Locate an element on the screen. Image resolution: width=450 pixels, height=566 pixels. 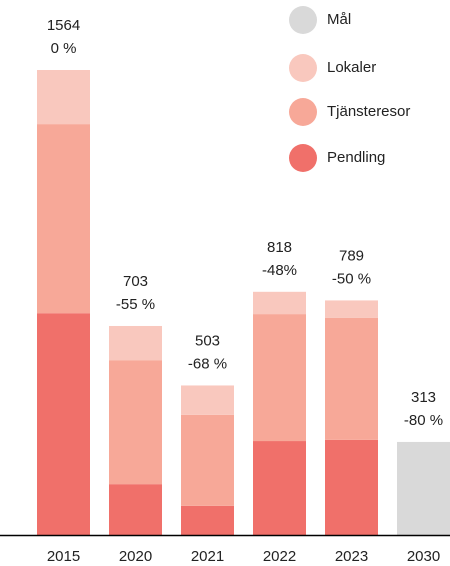
change-label: -48% is located at coordinates (279, 270).